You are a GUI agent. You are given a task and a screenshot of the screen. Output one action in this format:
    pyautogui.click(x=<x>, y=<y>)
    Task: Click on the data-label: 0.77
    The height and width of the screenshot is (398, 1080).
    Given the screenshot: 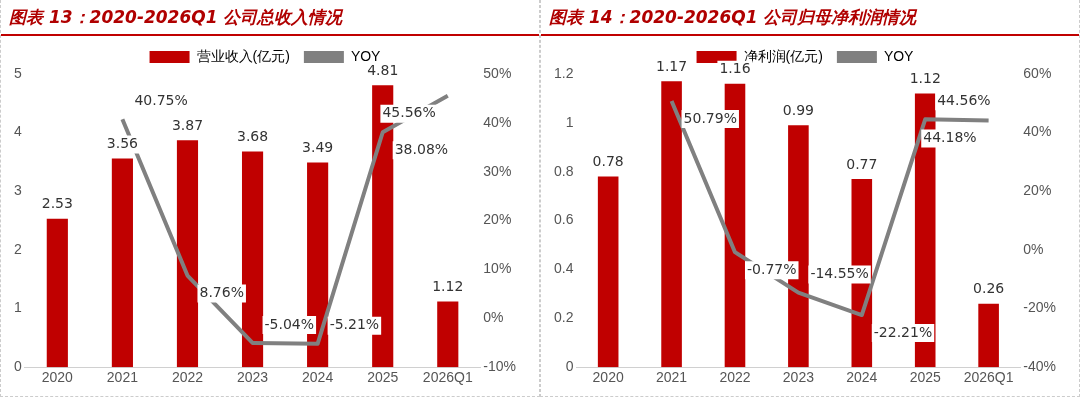 What is the action you would take?
    pyautogui.click(x=862, y=163)
    